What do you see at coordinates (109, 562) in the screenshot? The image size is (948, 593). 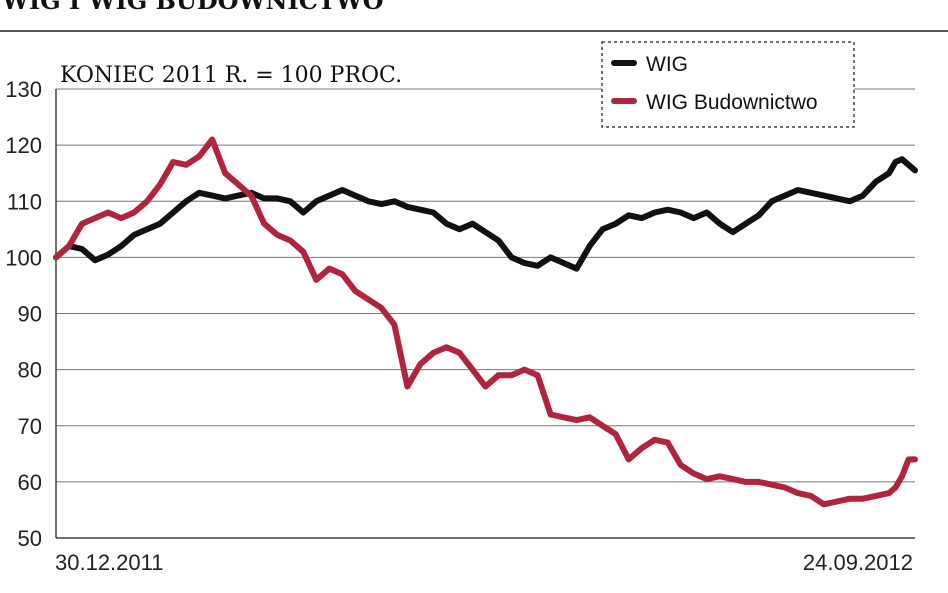 I see `x-tick-start: 30.12.2011` at bounding box center [109, 562].